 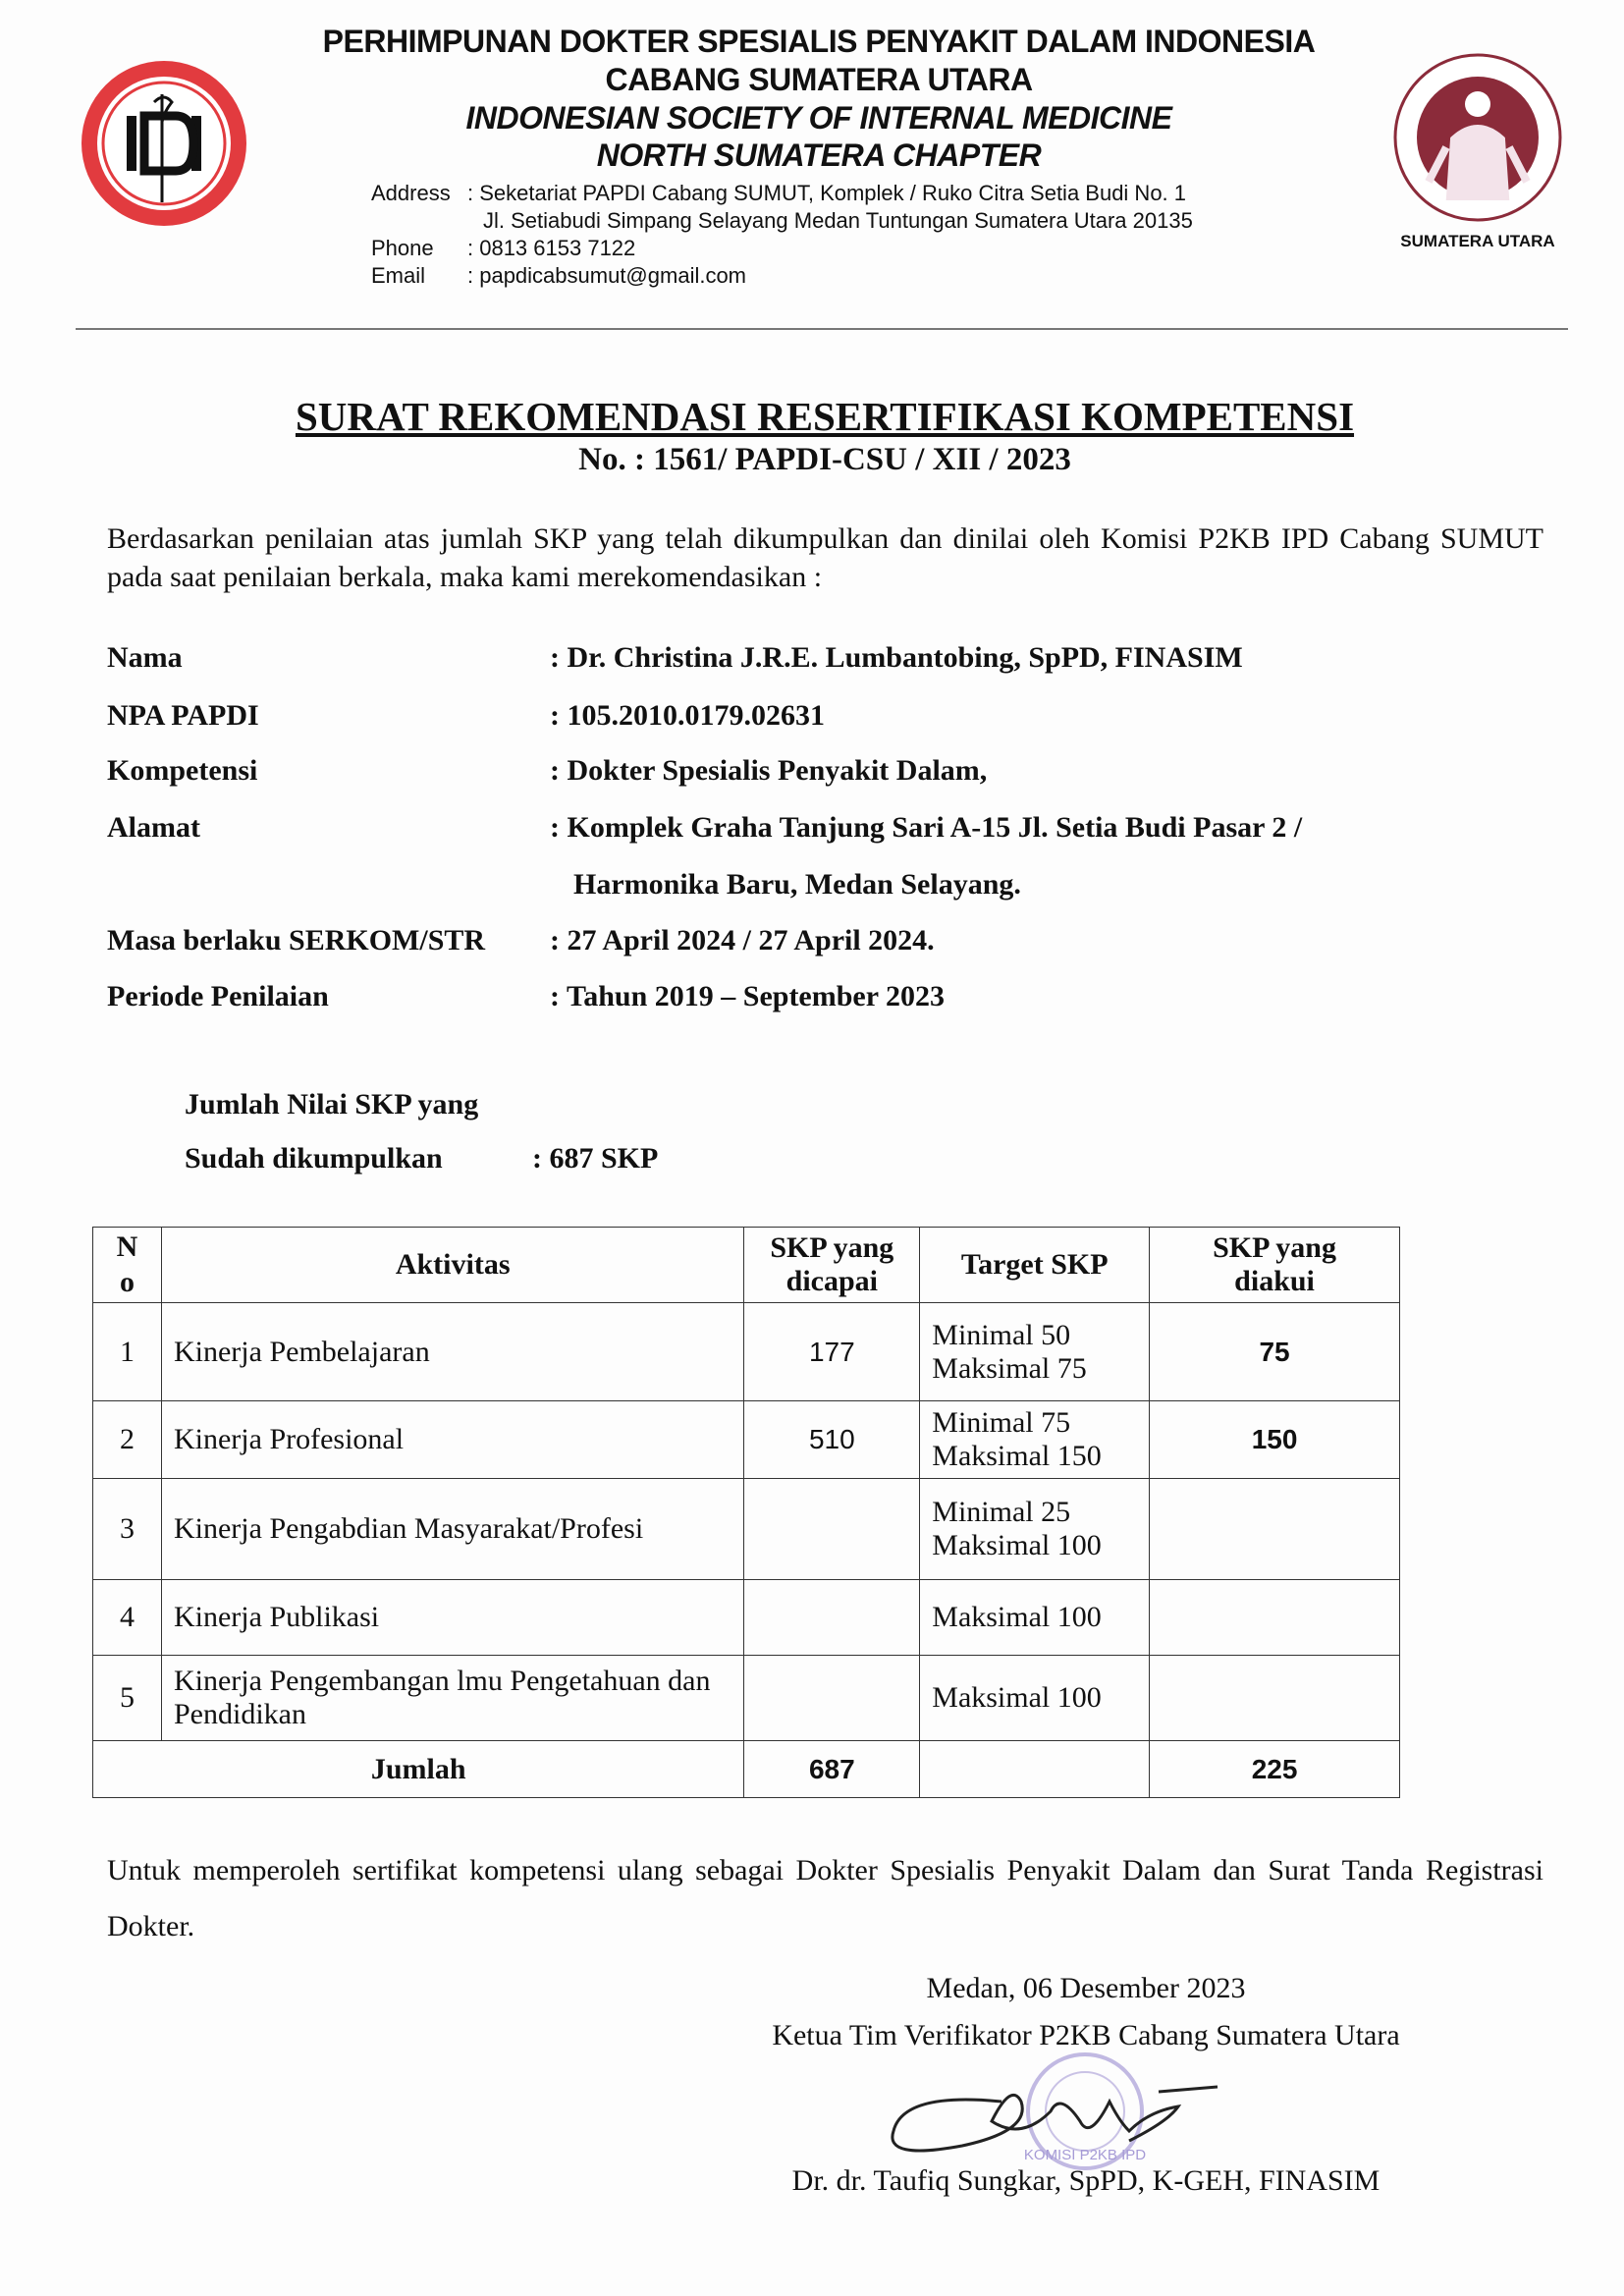 What do you see at coordinates (452, 1351) in the screenshot?
I see `row-aktivitas: Kinerja Pembelajaran` at bounding box center [452, 1351].